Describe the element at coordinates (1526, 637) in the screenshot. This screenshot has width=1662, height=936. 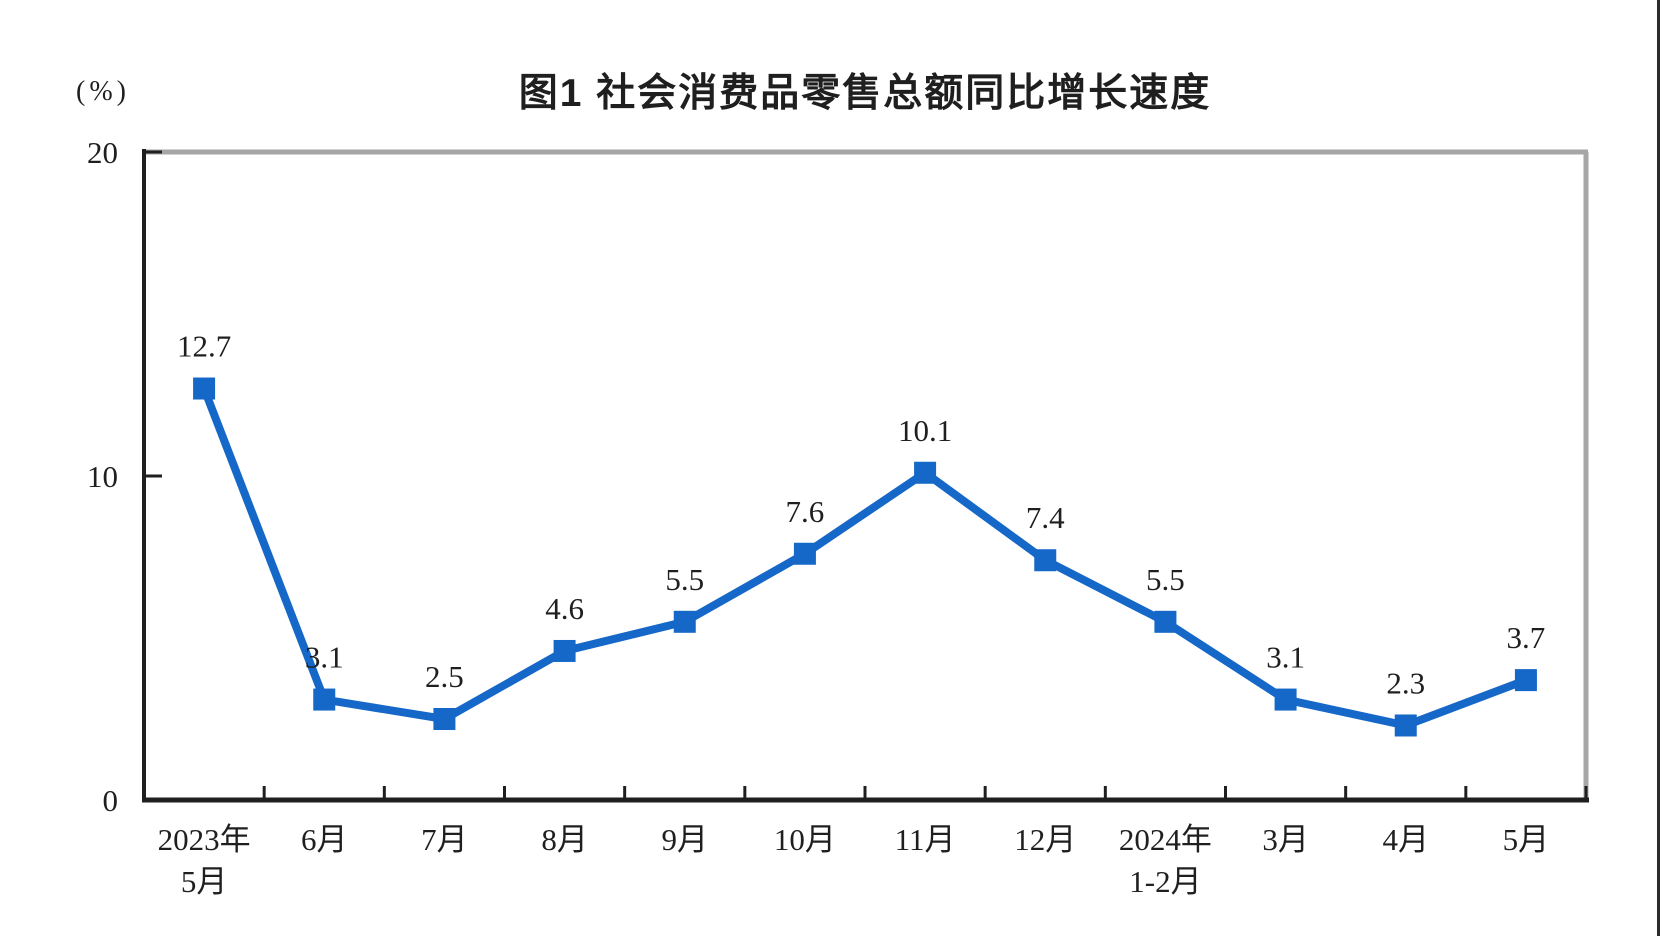
I see `data-point-label: 3.7` at that location.